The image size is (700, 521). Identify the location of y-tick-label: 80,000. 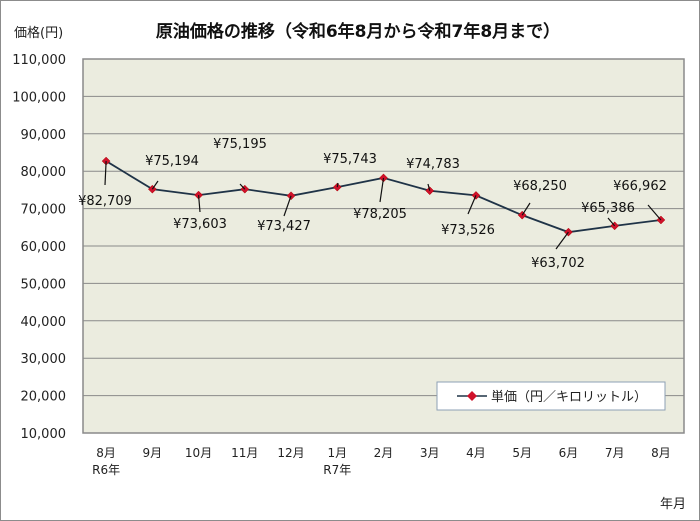
(44, 172).